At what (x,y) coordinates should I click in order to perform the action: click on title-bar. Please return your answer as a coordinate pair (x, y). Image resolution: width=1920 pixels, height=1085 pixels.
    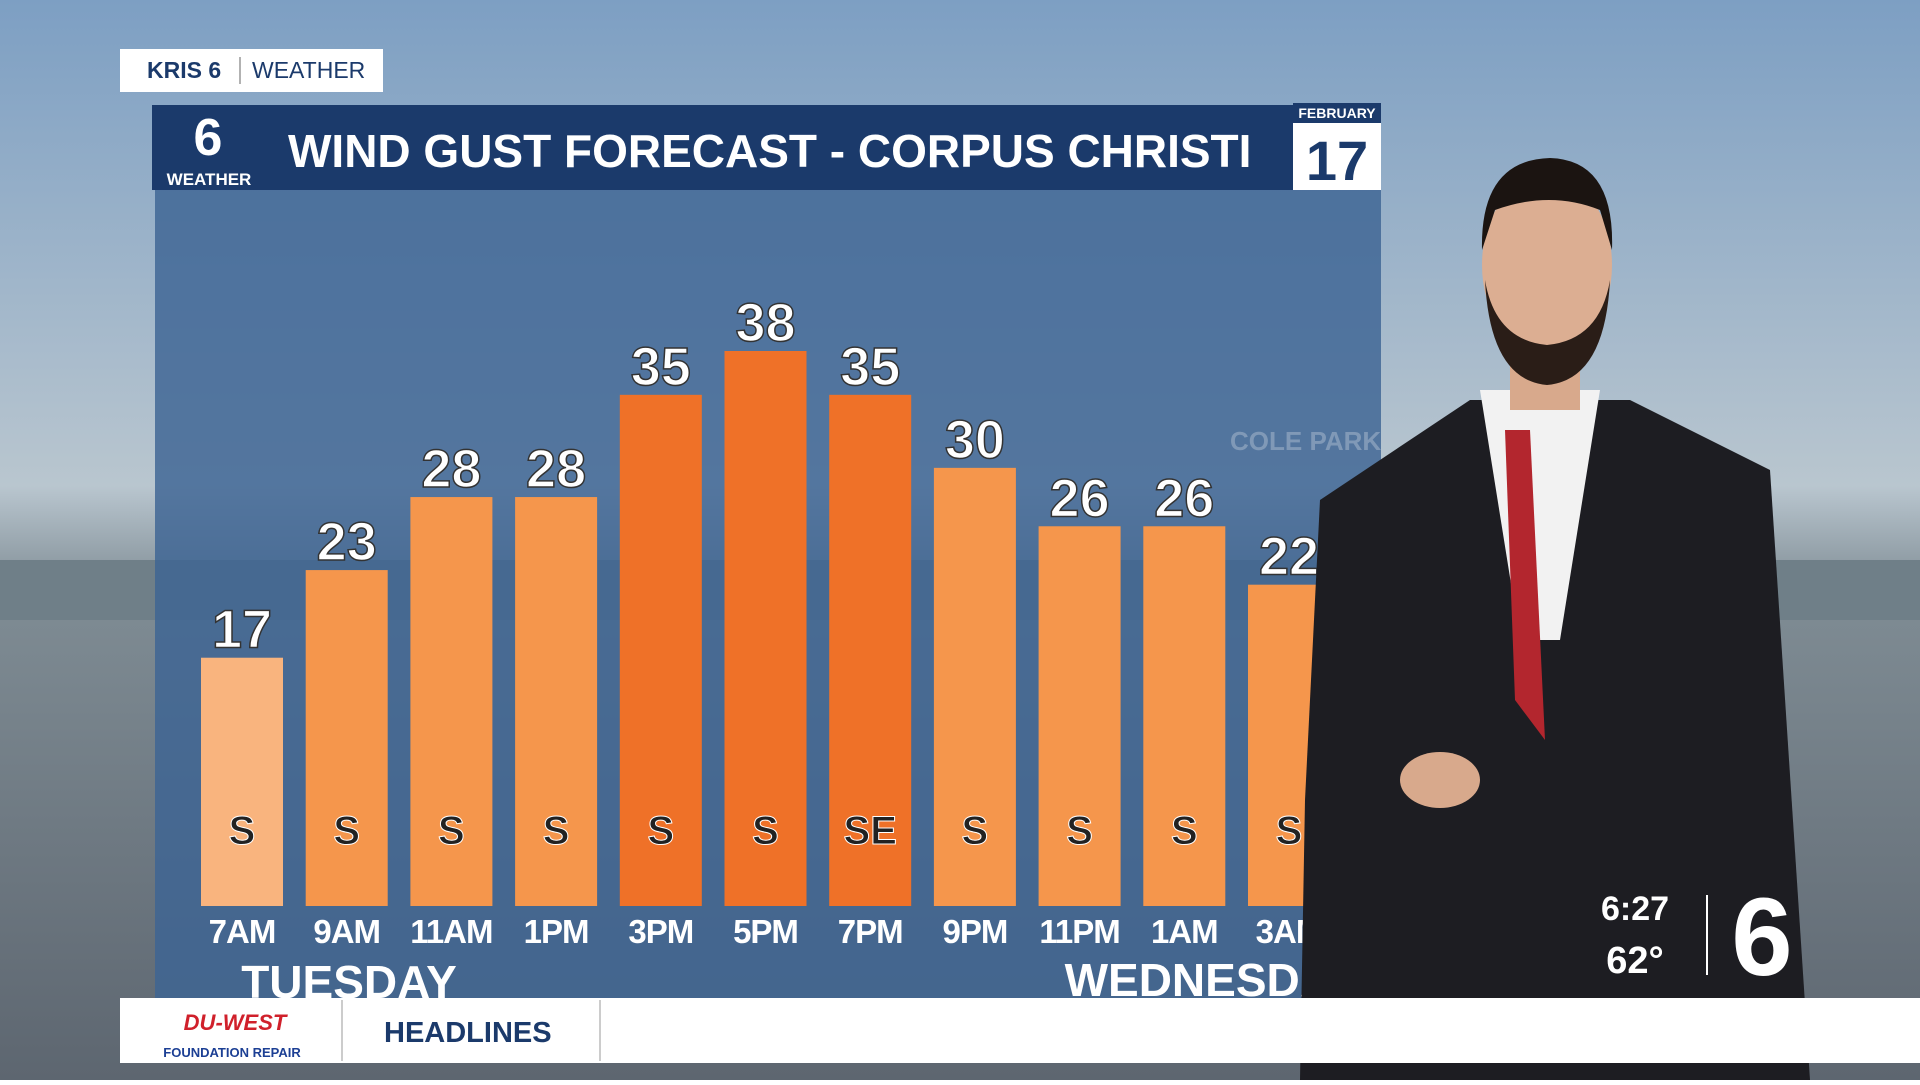
    Looking at the image, I should click on (722, 147).